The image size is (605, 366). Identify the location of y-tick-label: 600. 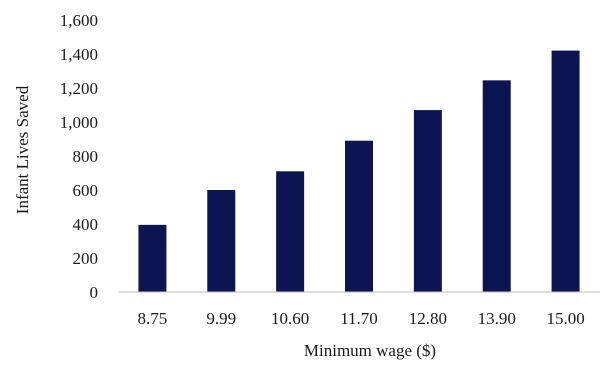
(86, 190).